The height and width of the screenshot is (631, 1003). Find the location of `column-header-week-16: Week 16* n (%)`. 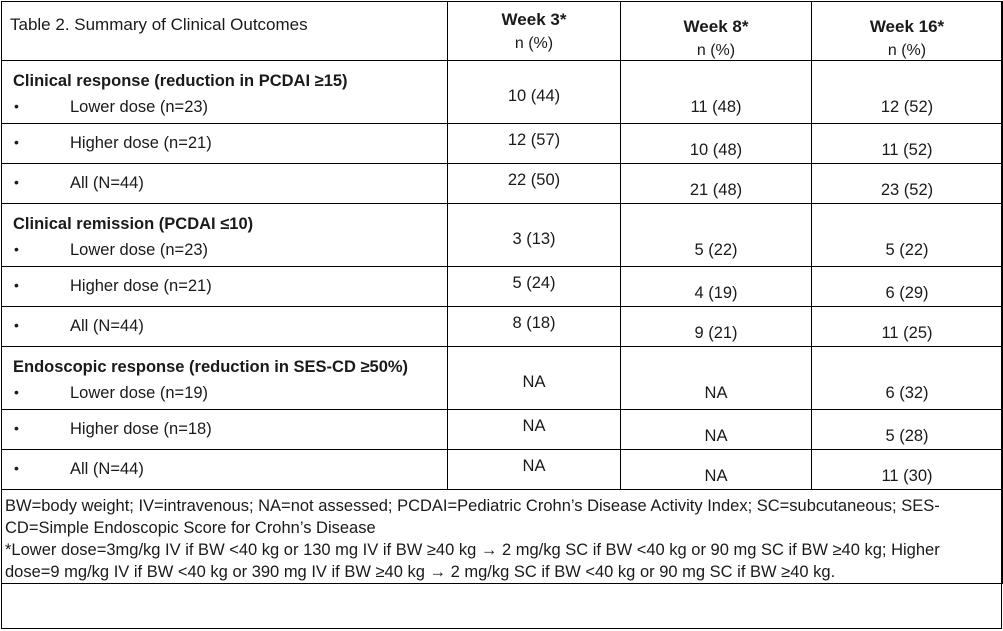

column-header-week-16: Week 16* n (%) is located at coordinates (907, 31).